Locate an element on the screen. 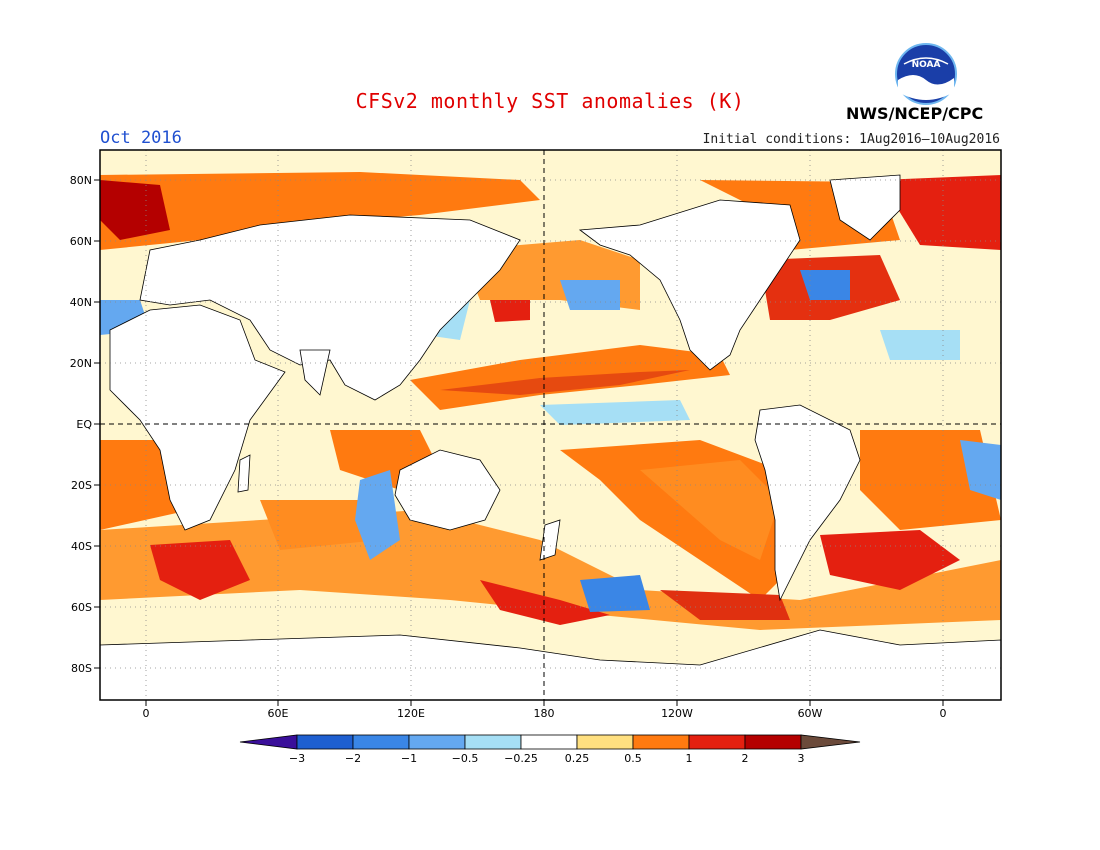 The width and height of the screenshot is (1100, 850). australia is located at coordinates (447, 490).